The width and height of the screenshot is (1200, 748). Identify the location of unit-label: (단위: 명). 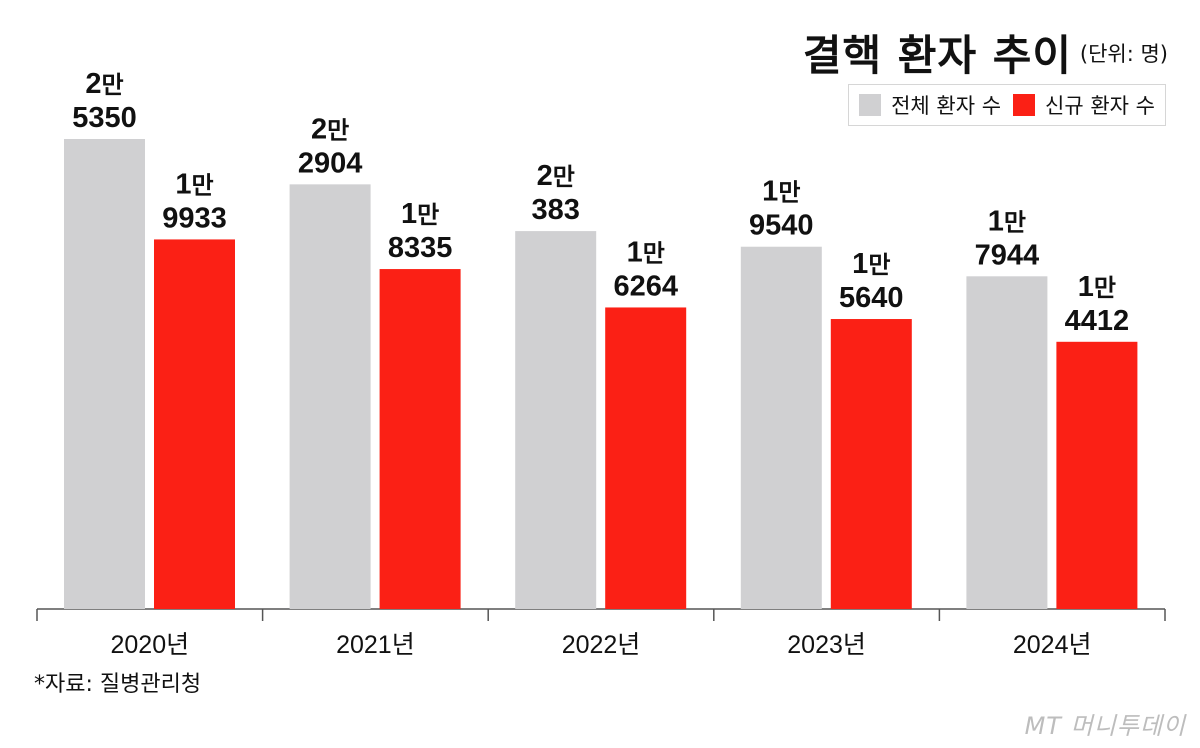
(1123, 54).